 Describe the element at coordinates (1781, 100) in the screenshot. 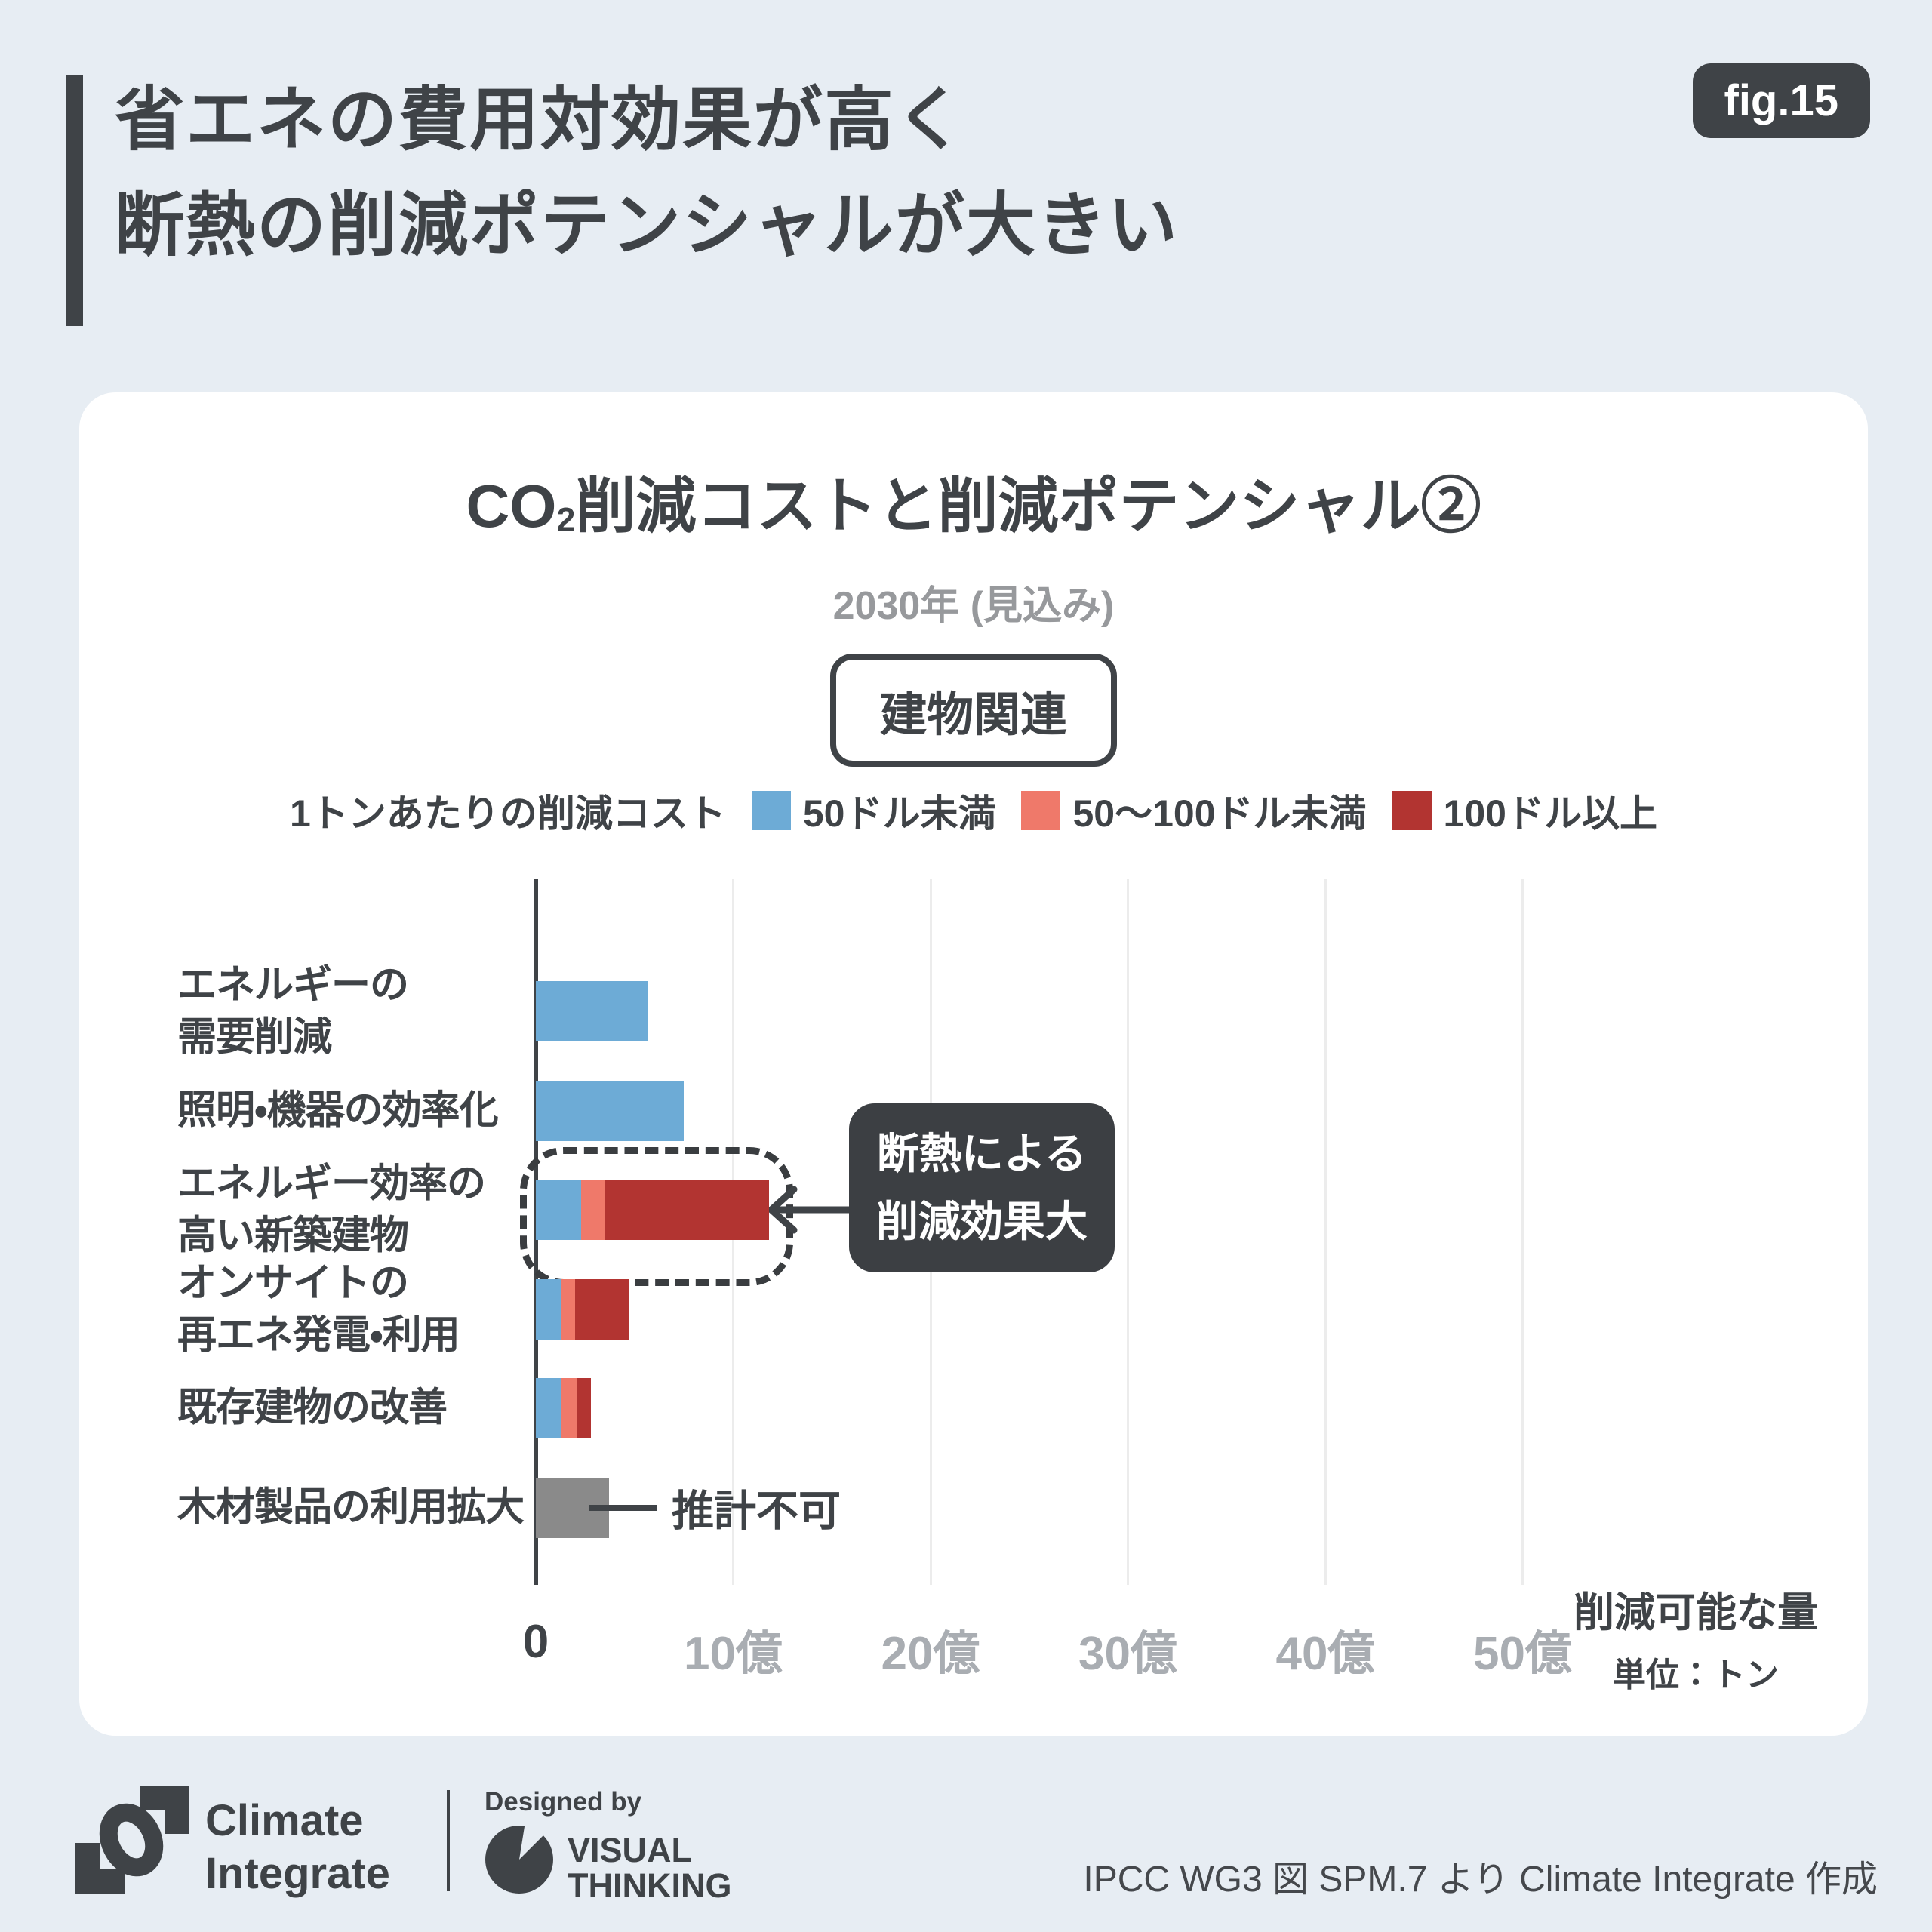

I see `figure-number-badge: fig.15` at that location.